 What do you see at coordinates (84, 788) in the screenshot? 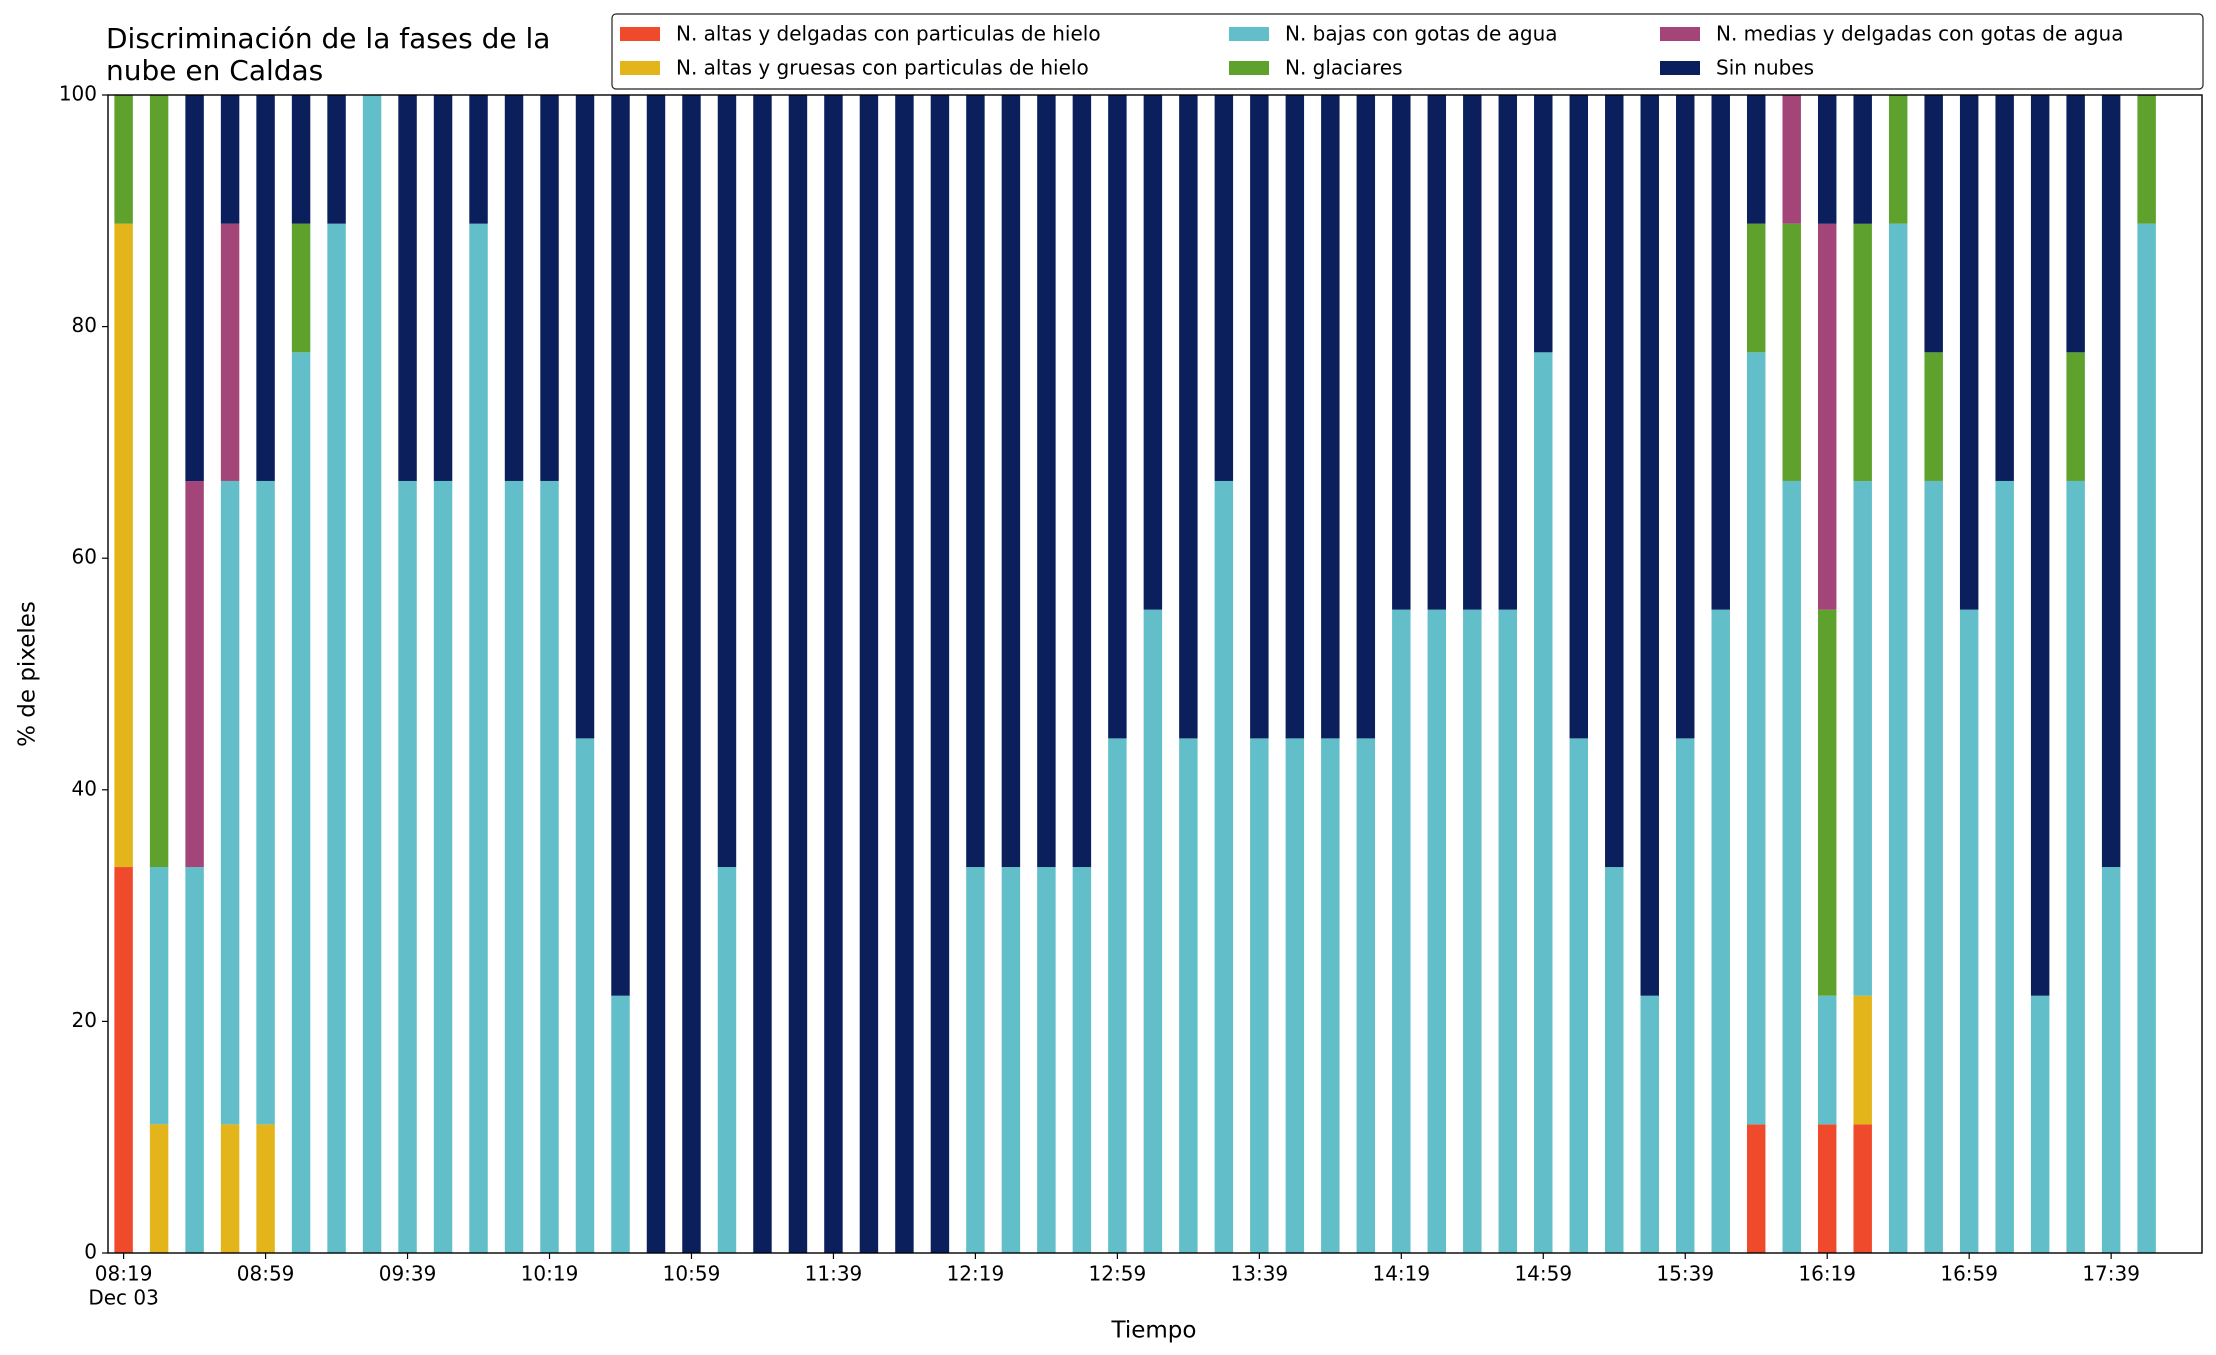
I see `y-tick-label: 40` at bounding box center [84, 788].